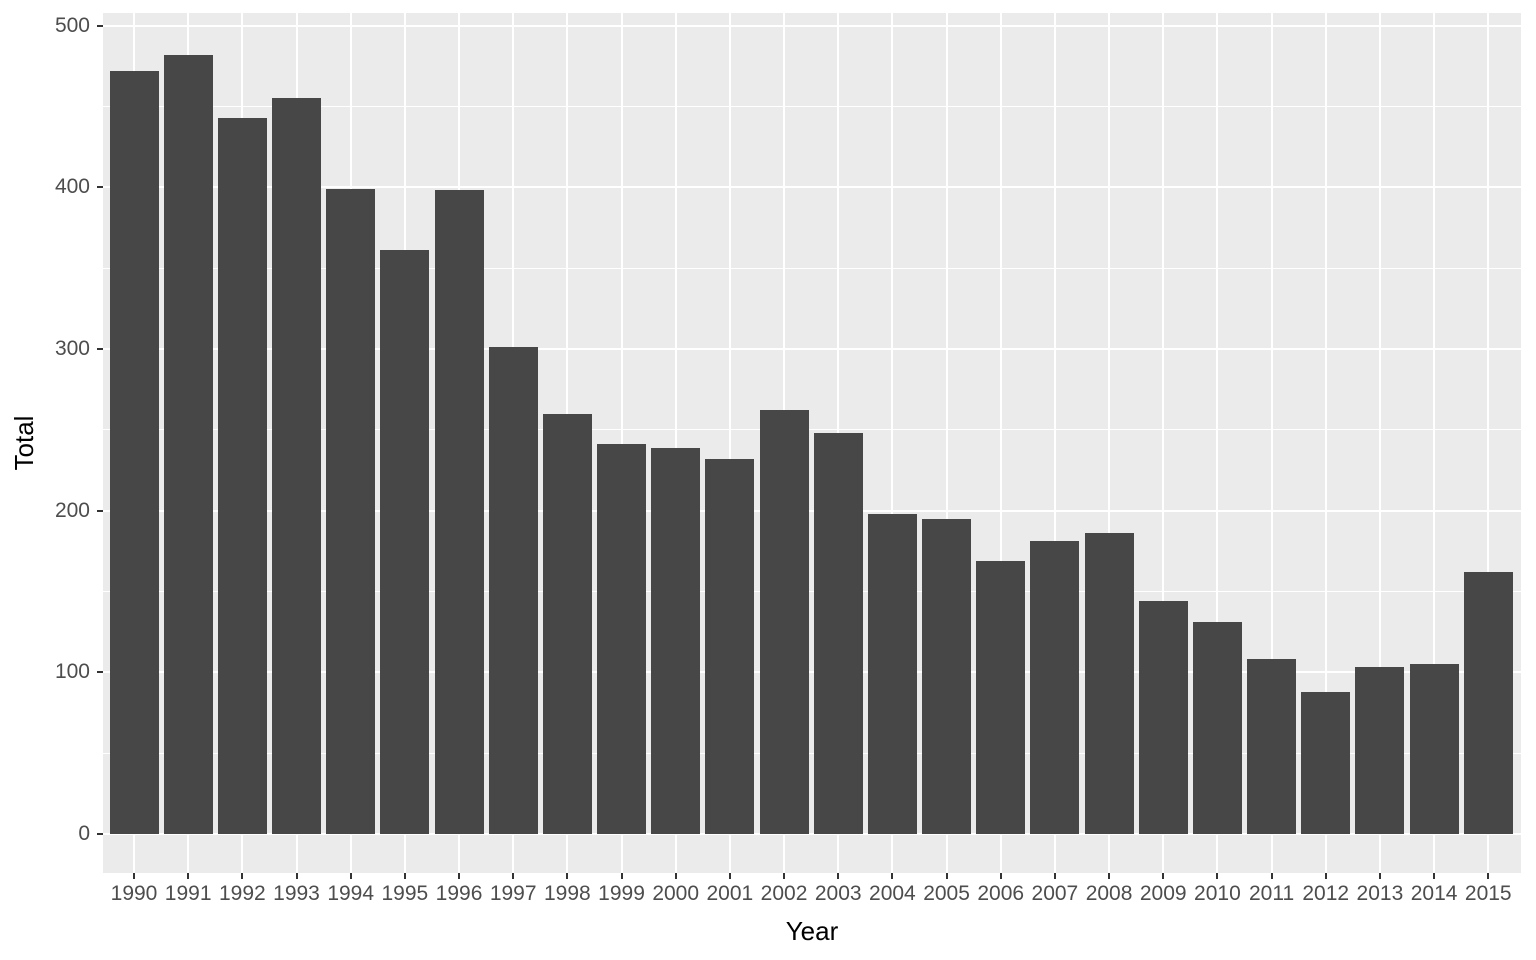  What do you see at coordinates (1163, 876) in the screenshot?
I see `x-tick-2009` at bounding box center [1163, 876].